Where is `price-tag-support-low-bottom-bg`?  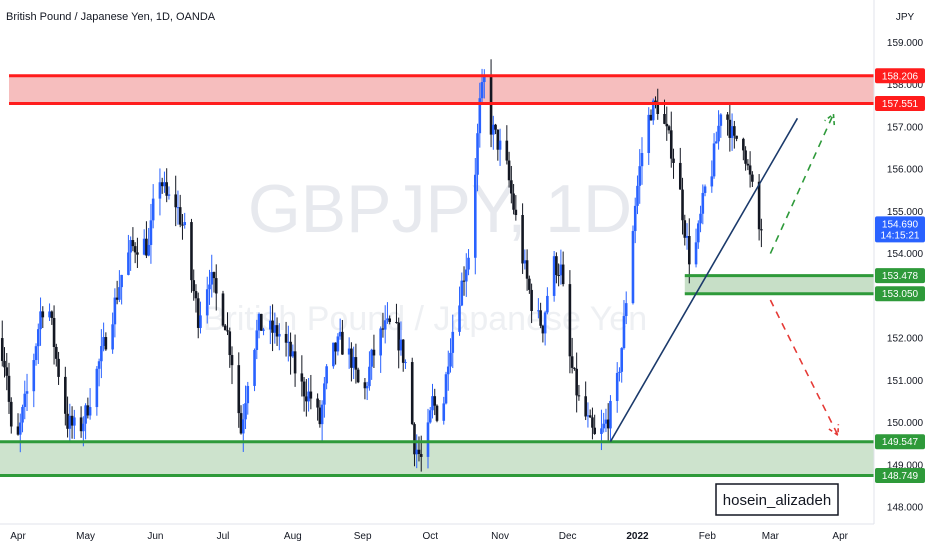 price-tag-support-low-bottom-bg is located at coordinates (900, 475).